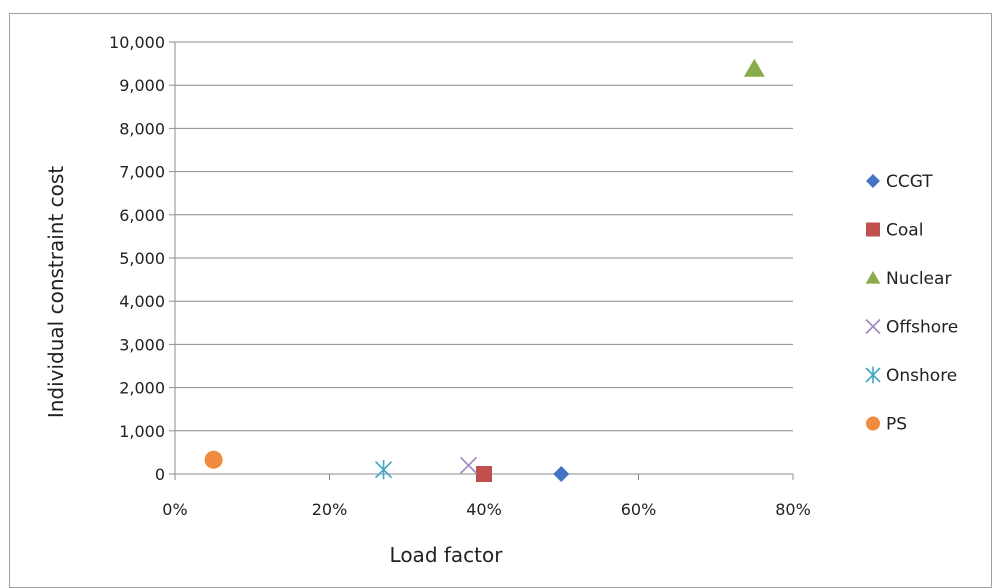 Image resolution: width=999 pixels, height=588 pixels. What do you see at coordinates (142, 258) in the screenshot?
I see `y-tick-label: 5,000` at bounding box center [142, 258].